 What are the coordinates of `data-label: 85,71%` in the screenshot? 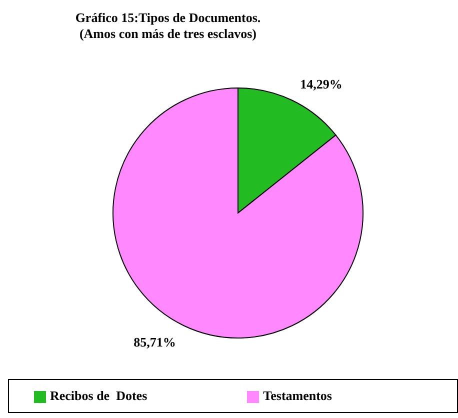 It's located at (155, 342).